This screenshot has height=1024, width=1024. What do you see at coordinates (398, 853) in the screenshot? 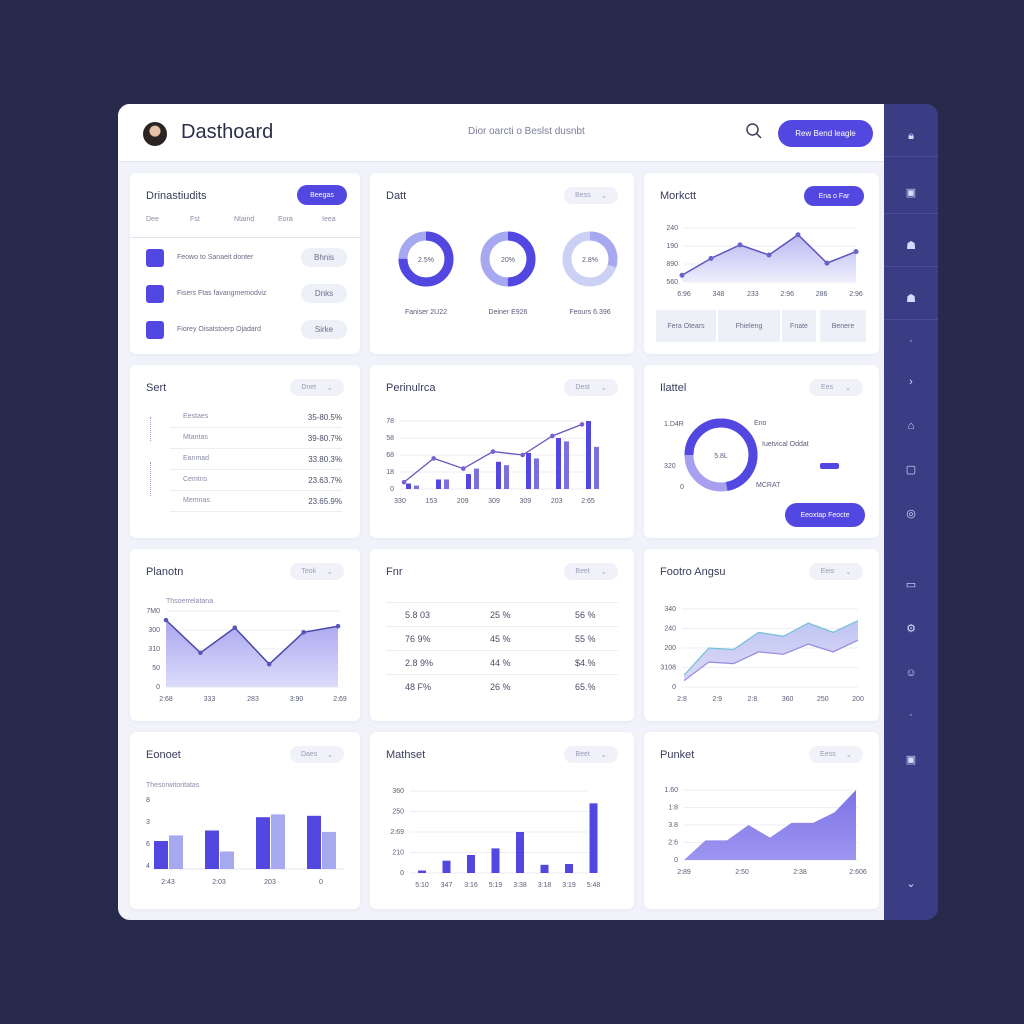
I see `y-tick-label: 210` at bounding box center [398, 853].